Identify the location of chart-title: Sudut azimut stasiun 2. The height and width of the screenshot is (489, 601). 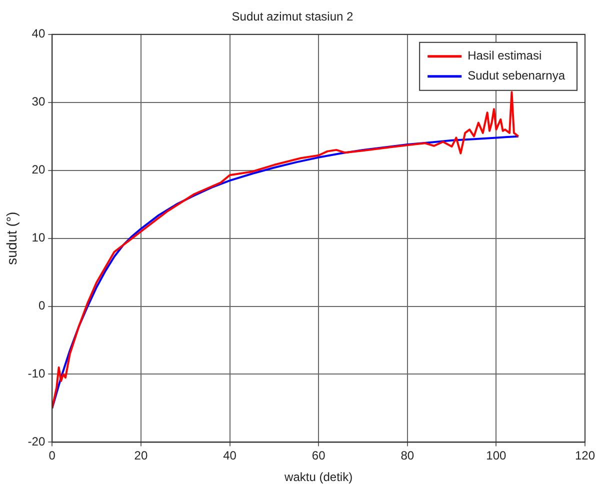
(293, 17).